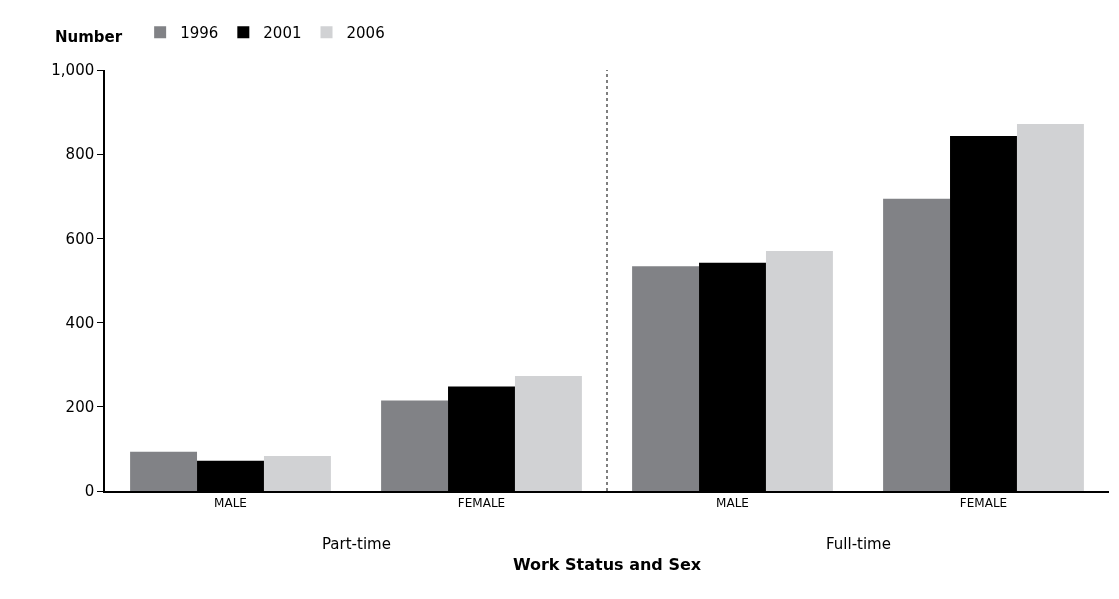  What do you see at coordinates (89, 491) in the screenshot?
I see `y-tick-label: 0` at bounding box center [89, 491].